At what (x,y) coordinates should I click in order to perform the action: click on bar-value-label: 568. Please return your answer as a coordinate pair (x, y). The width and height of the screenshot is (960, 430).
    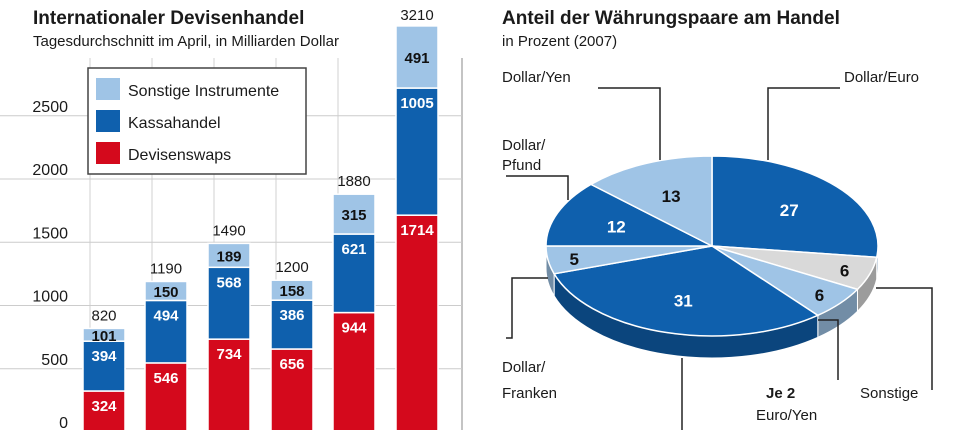
    Looking at the image, I should click on (228, 282).